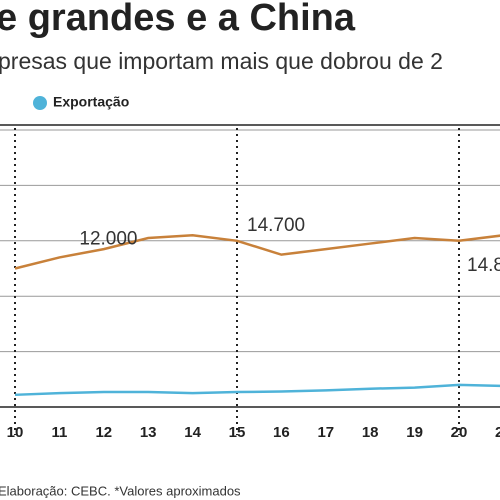 The width and height of the screenshot is (500, 500). Describe the element at coordinates (192, 432) in the screenshot. I see `x-tick-label: 14` at that location.